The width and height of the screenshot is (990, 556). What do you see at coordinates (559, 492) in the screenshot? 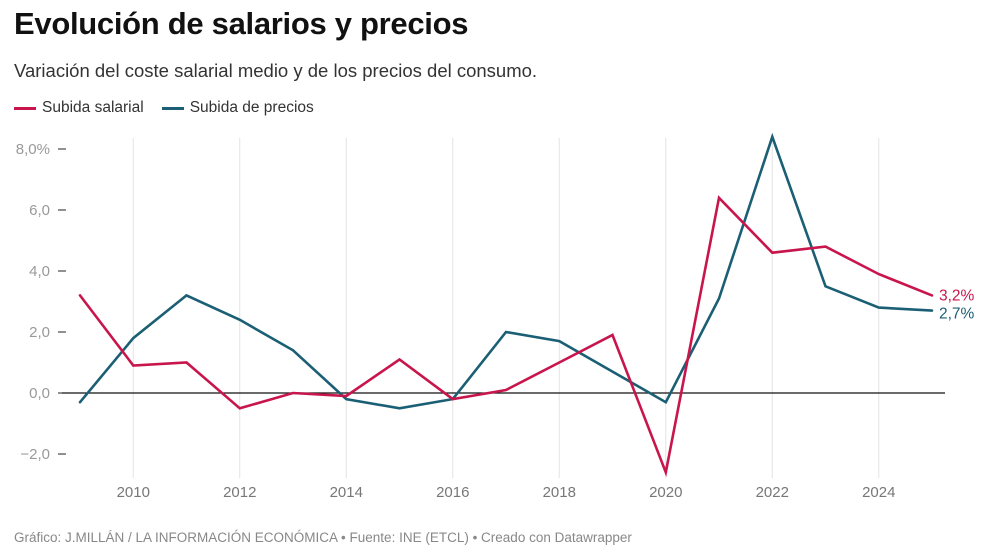
I see `x-tick-label: 2018` at bounding box center [559, 492].